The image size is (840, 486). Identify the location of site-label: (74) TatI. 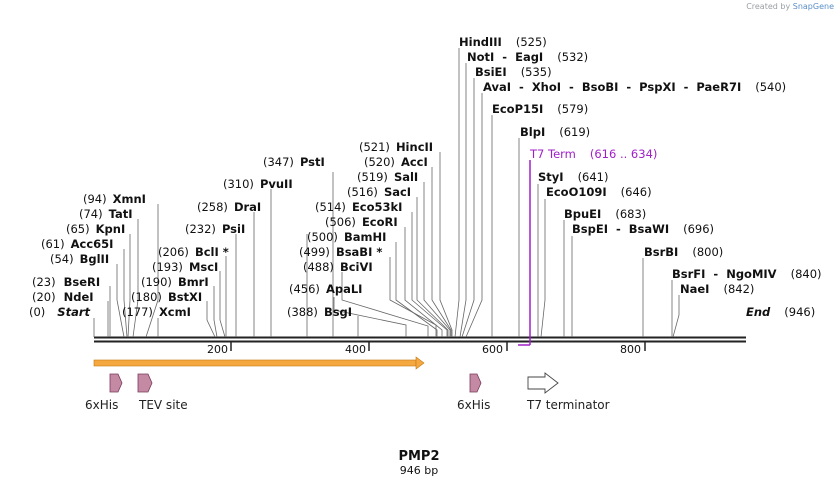
(106, 214).